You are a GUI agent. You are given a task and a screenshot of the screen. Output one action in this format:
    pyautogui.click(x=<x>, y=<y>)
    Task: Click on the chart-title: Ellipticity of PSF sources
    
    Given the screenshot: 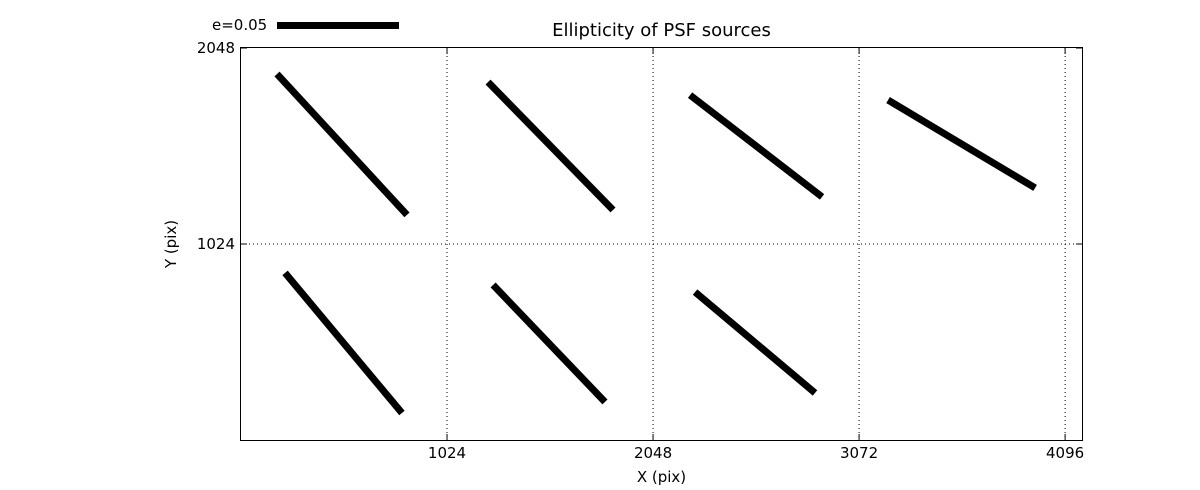 What is the action you would take?
    pyautogui.click(x=661, y=30)
    